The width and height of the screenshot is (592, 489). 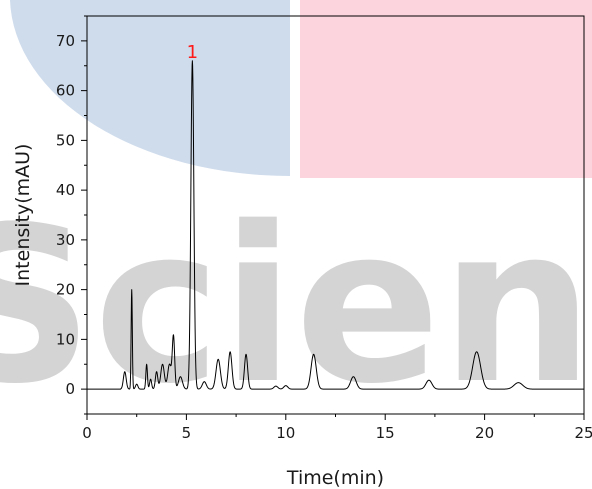 What do you see at coordinates (484, 433) in the screenshot?
I see `x-tick-label: 20` at bounding box center [484, 433].